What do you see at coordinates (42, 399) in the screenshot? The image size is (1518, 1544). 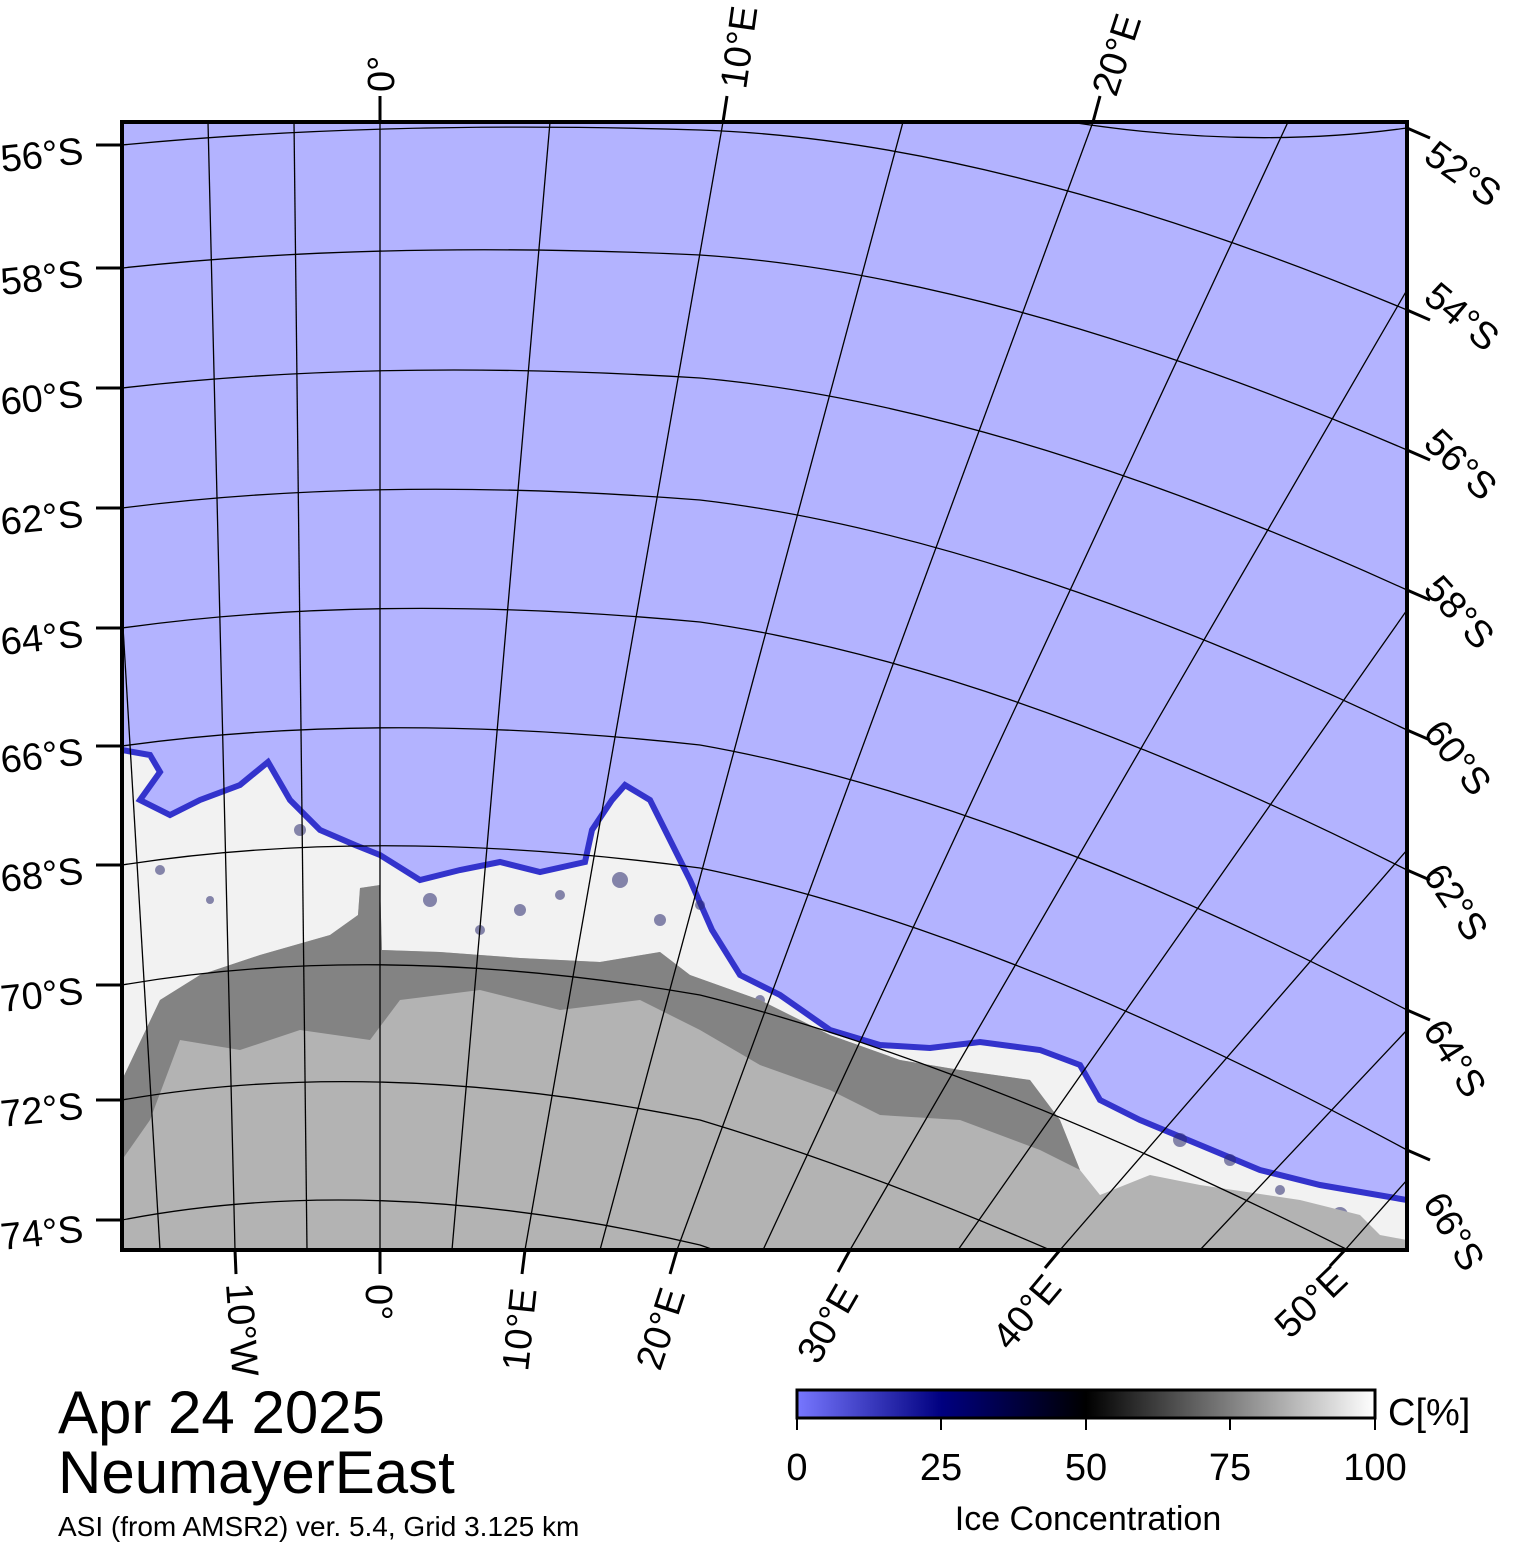 I see `lat-label-60s: 60°S` at bounding box center [42, 399].